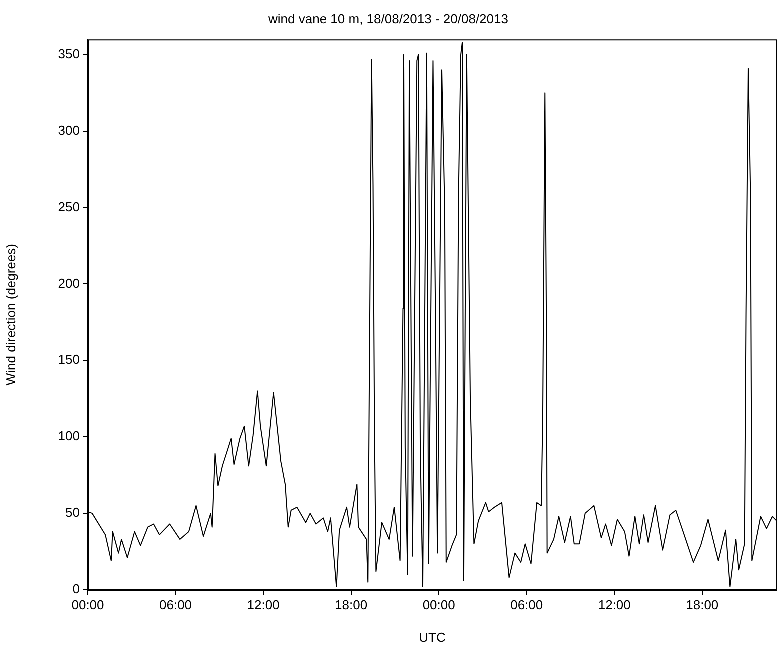 The height and width of the screenshot is (650, 778). Describe the element at coordinates (10, 315) in the screenshot. I see `y-axis-title: Wind direction (degrees)` at that location.